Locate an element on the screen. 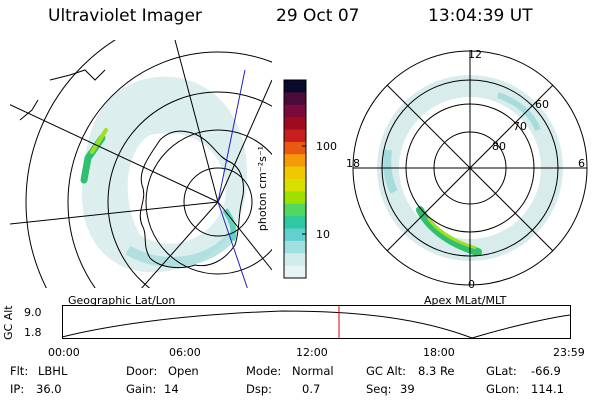 This screenshot has width=600, height=400. mlt-lat-80: 80 is located at coordinates (499, 146).